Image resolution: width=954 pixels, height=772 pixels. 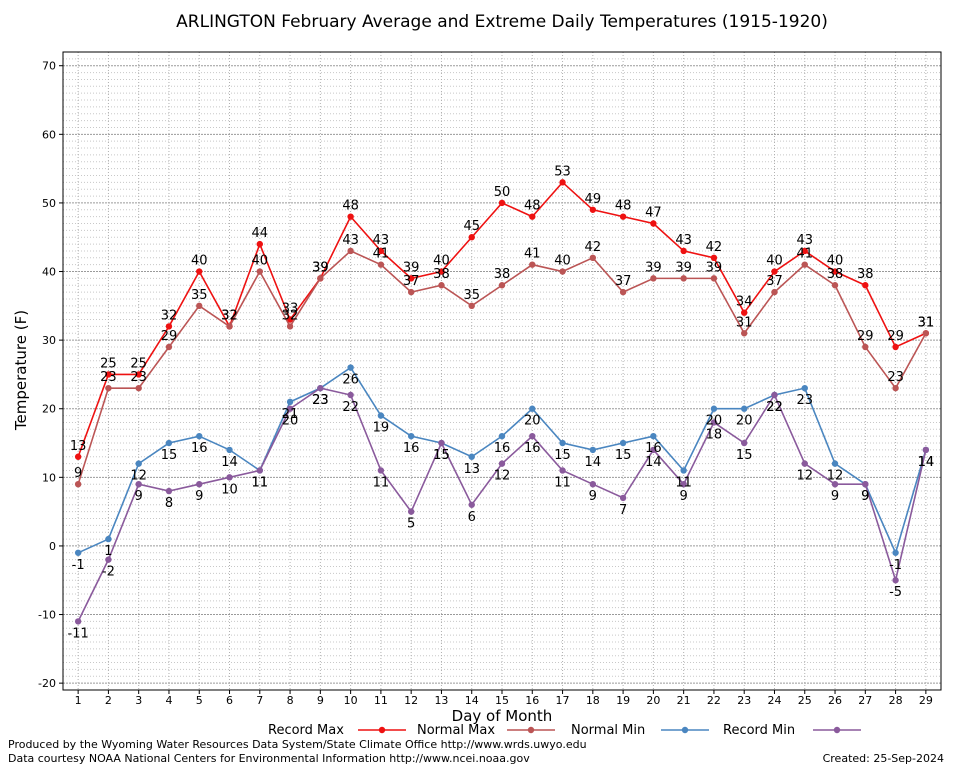 I want to click on data-label: 41, so click(x=381, y=254).